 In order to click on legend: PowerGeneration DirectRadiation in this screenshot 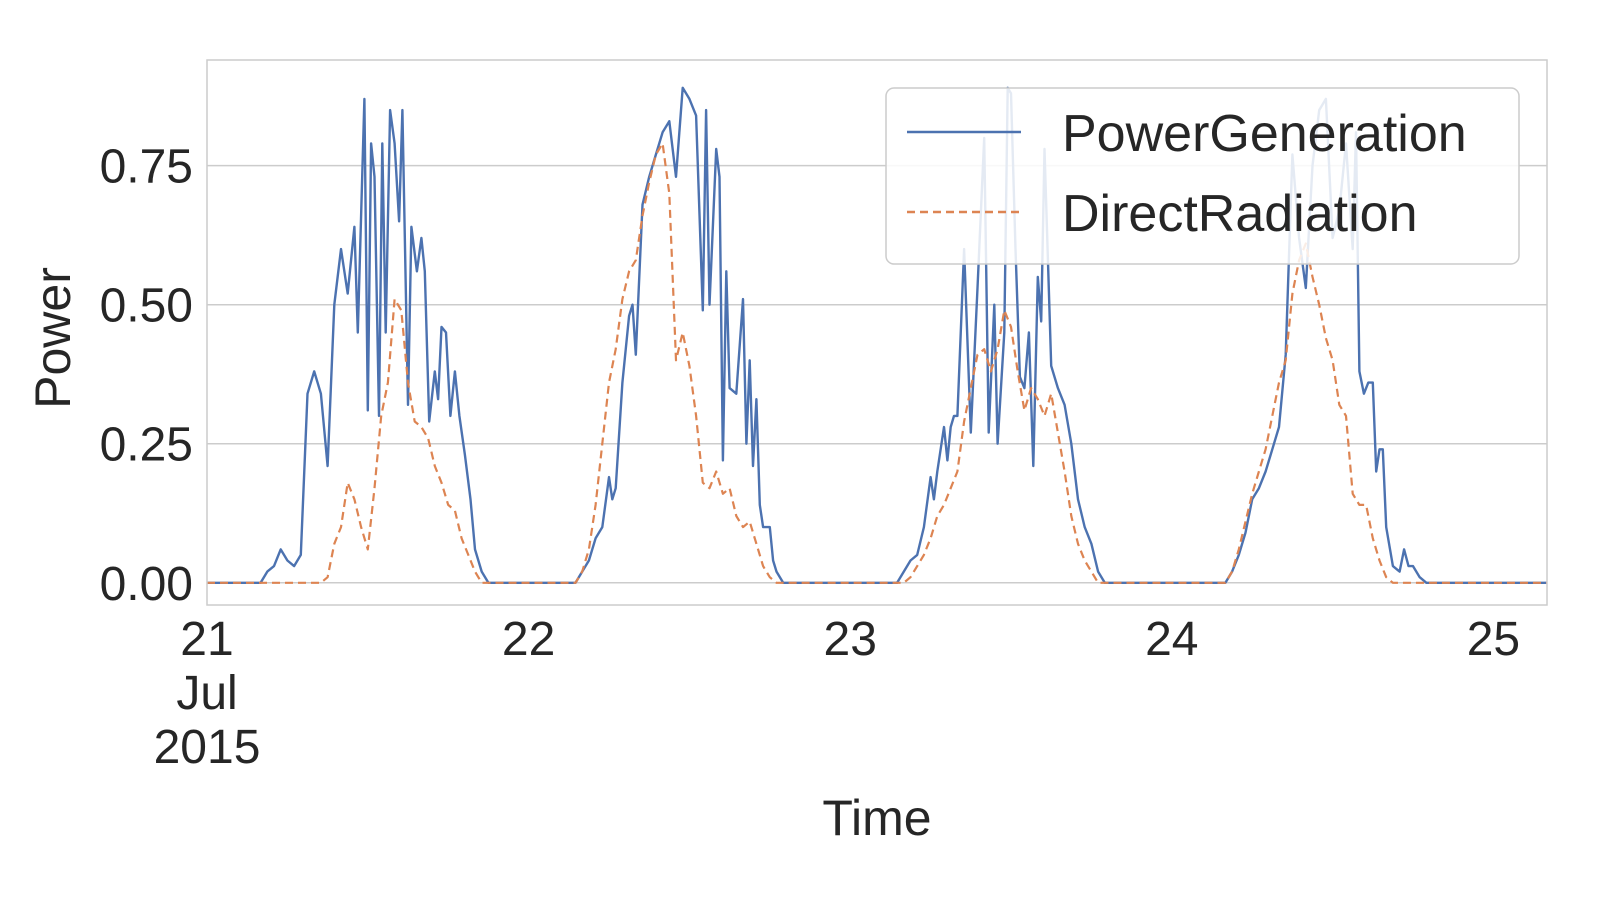, I will do `click(1202, 176)`.